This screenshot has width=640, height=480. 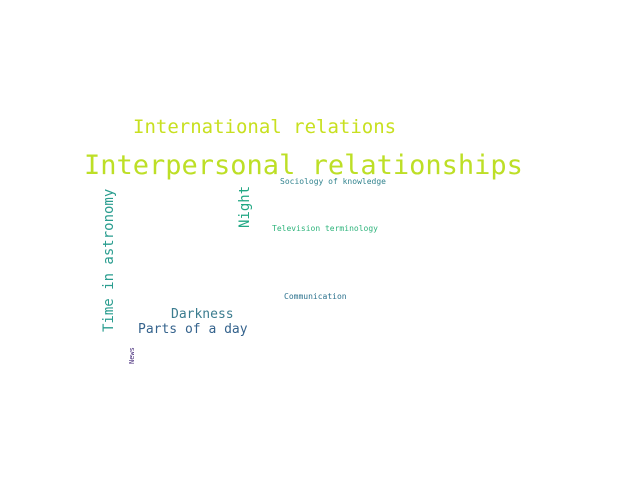 I want to click on word-communication: Communication, so click(x=315, y=296).